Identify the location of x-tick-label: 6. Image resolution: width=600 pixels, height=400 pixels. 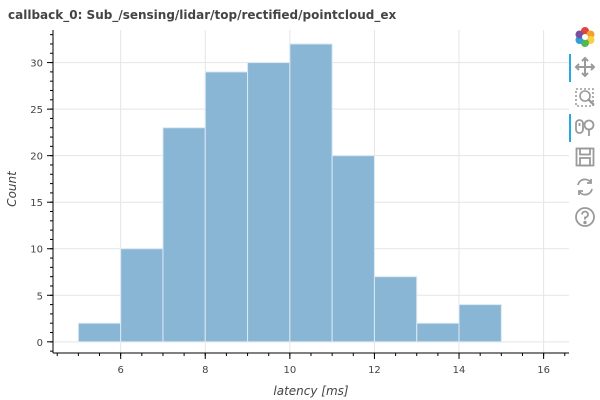
(120, 370).